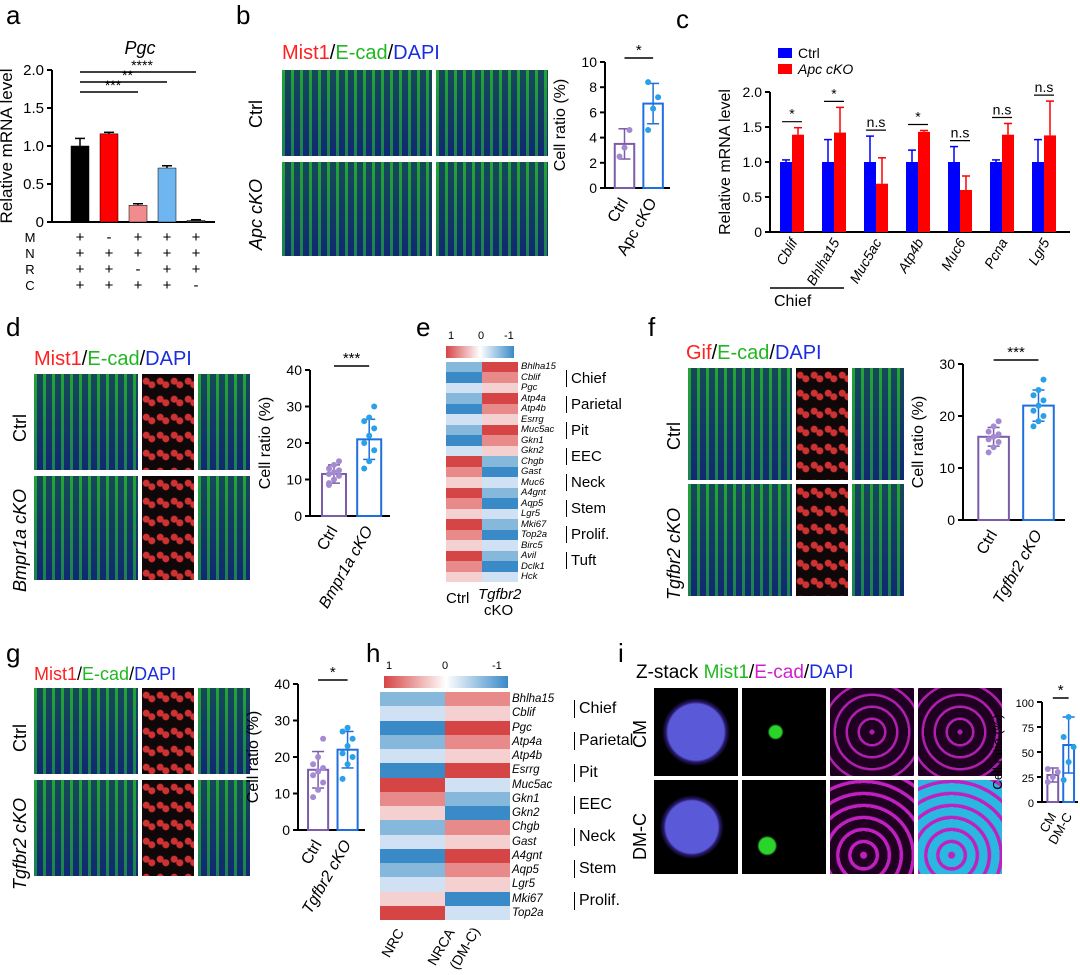  What do you see at coordinates (1016, 352) in the screenshot?
I see `chart-f-sig-label: ***` at bounding box center [1016, 352].